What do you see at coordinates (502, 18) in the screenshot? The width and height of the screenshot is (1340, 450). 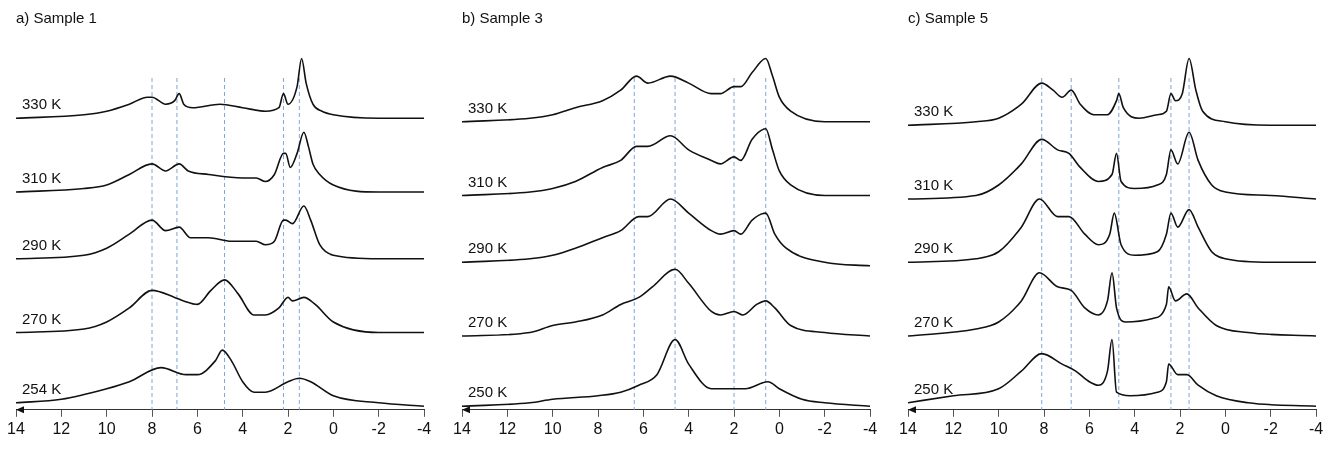 I see `chart-title: b) Sample 3` at bounding box center [502, 18].